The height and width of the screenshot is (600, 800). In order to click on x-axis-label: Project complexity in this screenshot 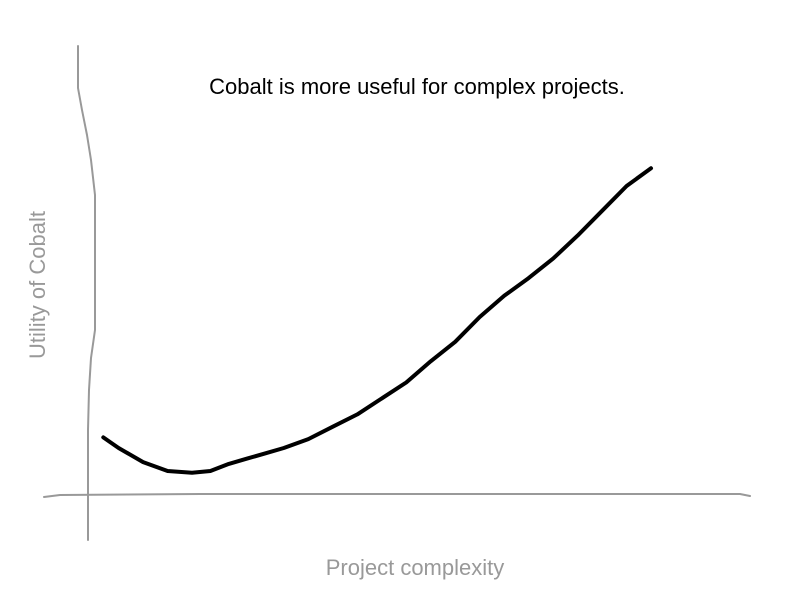, I will do `click(415, 567)`.